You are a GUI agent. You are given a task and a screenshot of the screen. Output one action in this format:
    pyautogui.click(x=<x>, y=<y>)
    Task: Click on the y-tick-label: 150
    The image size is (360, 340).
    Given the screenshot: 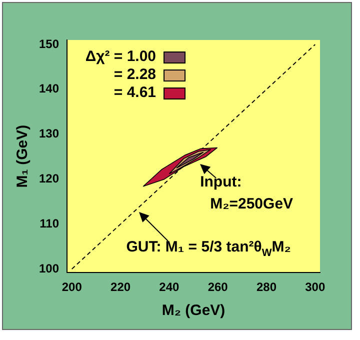 What is the action you would take?
    pyautogui.click(x=49, y=43)
    